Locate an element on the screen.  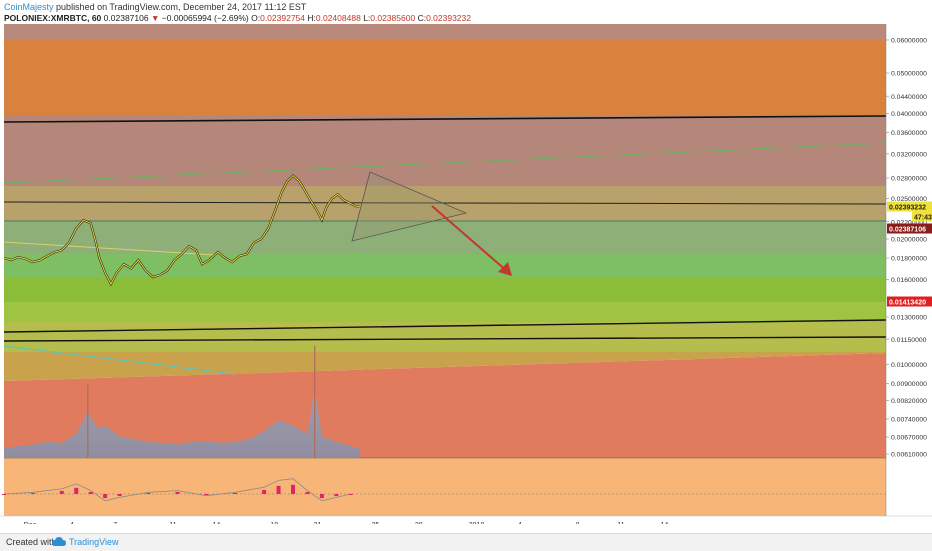
price-tag-label: 0.02387106 is located at coordinates (907, 230).